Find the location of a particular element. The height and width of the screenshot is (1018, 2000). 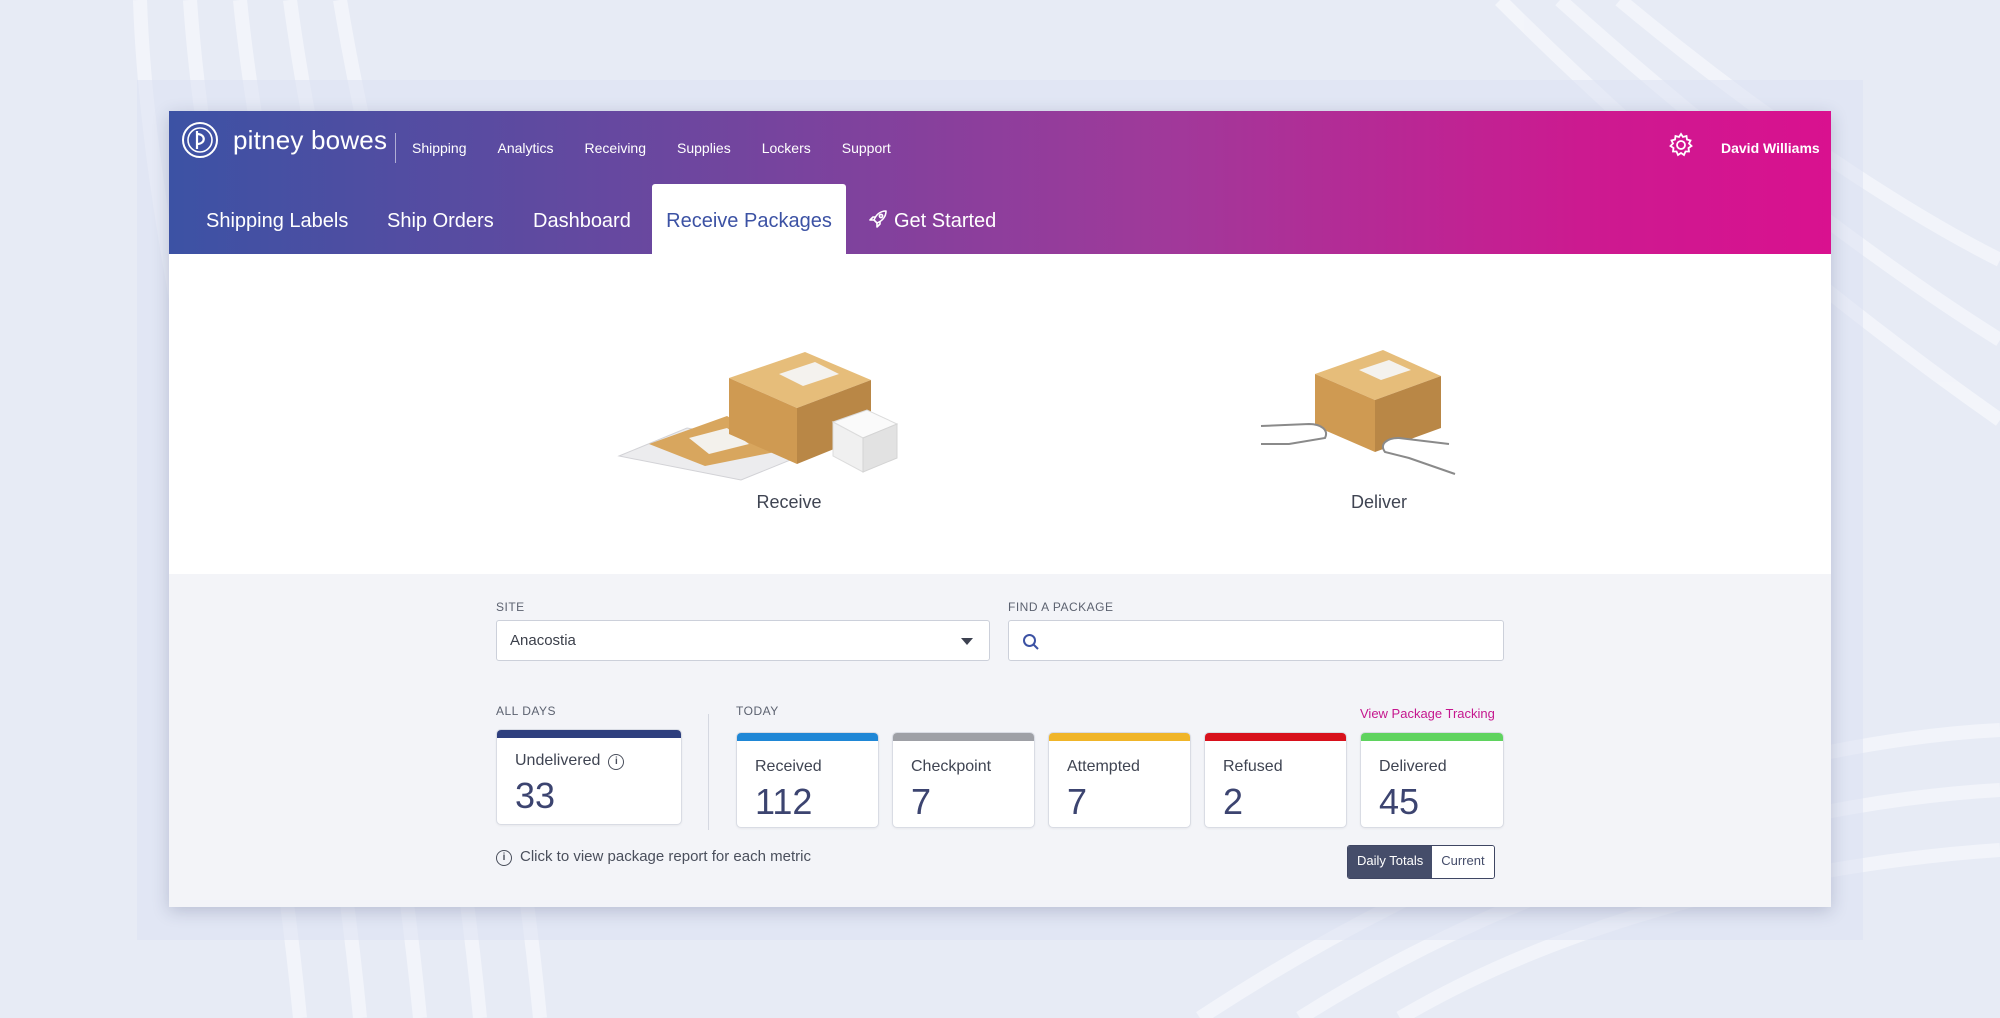

undelivered-card-title-text: Undelivered is located at coordinates (558, 760).